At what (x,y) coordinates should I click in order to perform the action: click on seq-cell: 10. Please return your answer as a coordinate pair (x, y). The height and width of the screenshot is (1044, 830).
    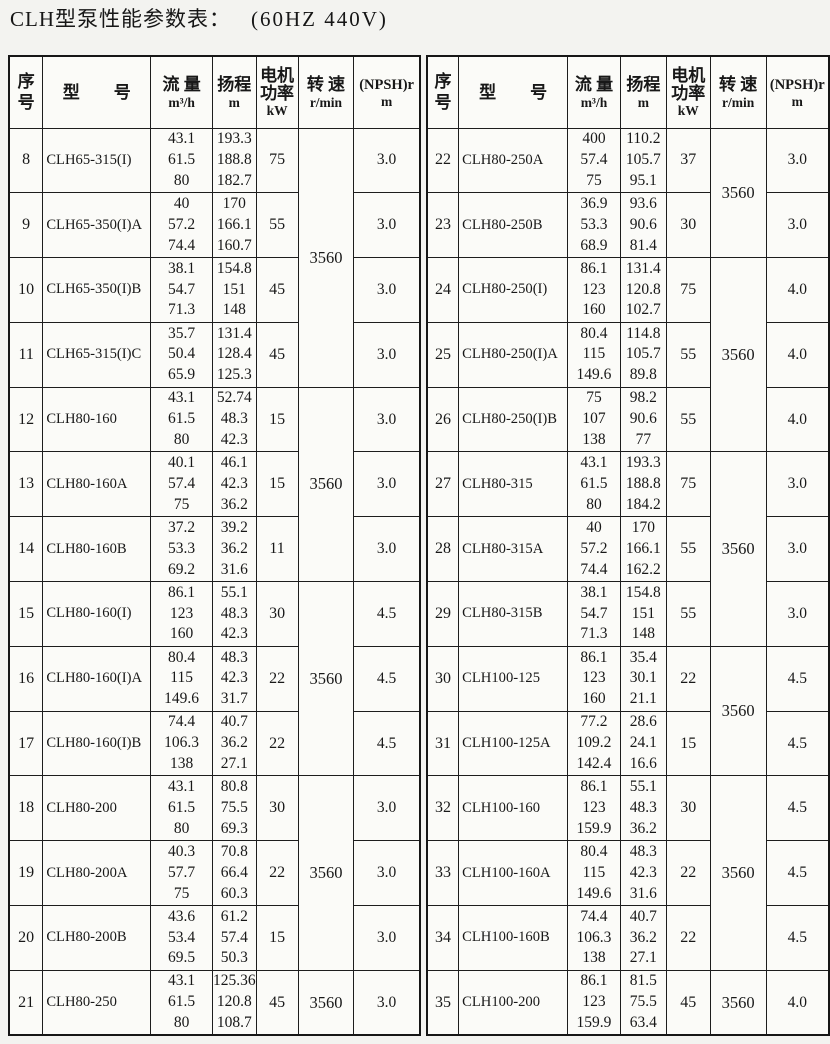
    Looking at the image, I should click on (26, 290).